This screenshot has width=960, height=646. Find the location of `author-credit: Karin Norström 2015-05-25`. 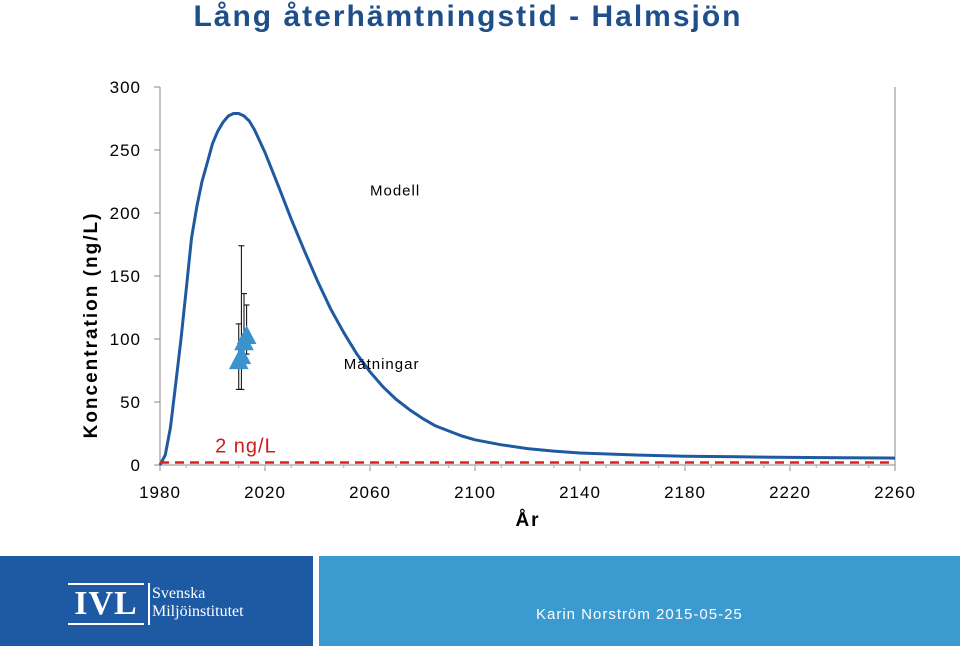

author-credit: Karin Norström 2015-05-25 is located at coordinates (639, 614).